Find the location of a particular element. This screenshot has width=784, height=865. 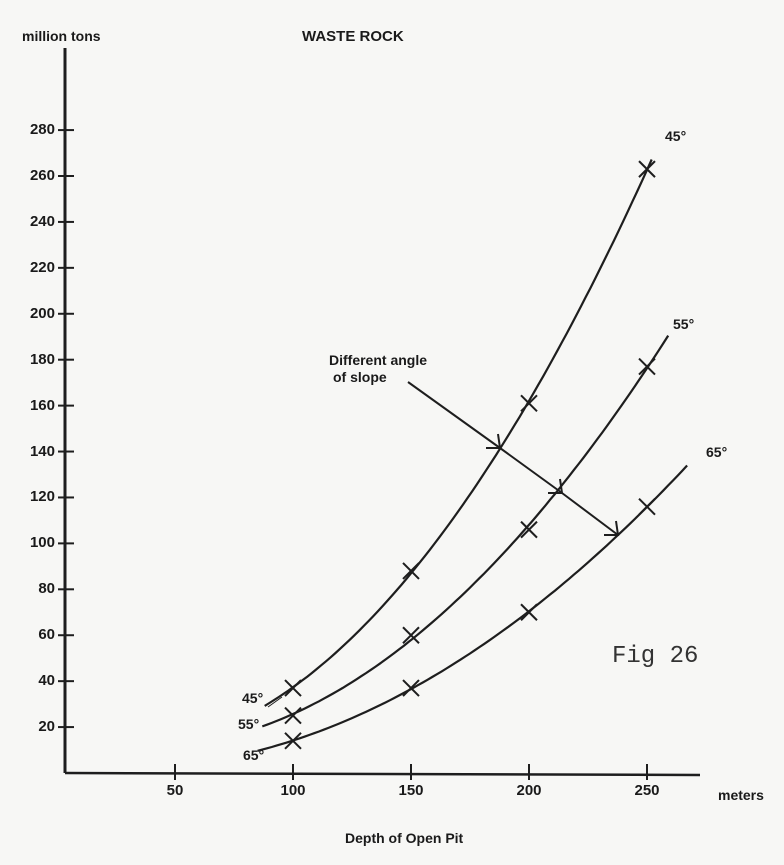

series-end-label-55: 55° is located at coordinates (684, 324).